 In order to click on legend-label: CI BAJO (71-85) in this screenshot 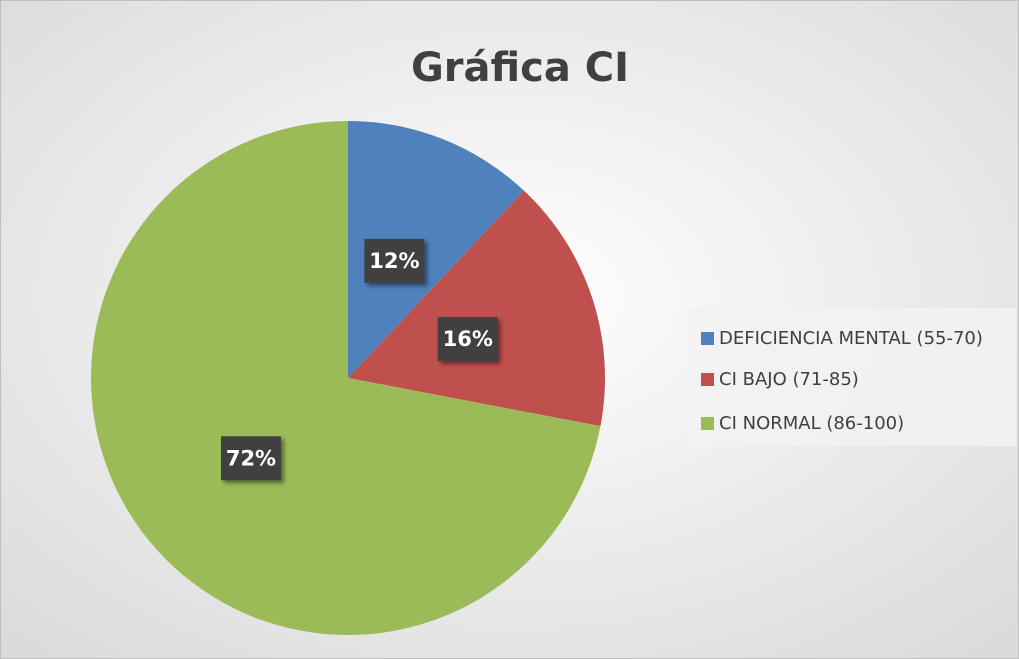, I will do `click(789, 379)`.